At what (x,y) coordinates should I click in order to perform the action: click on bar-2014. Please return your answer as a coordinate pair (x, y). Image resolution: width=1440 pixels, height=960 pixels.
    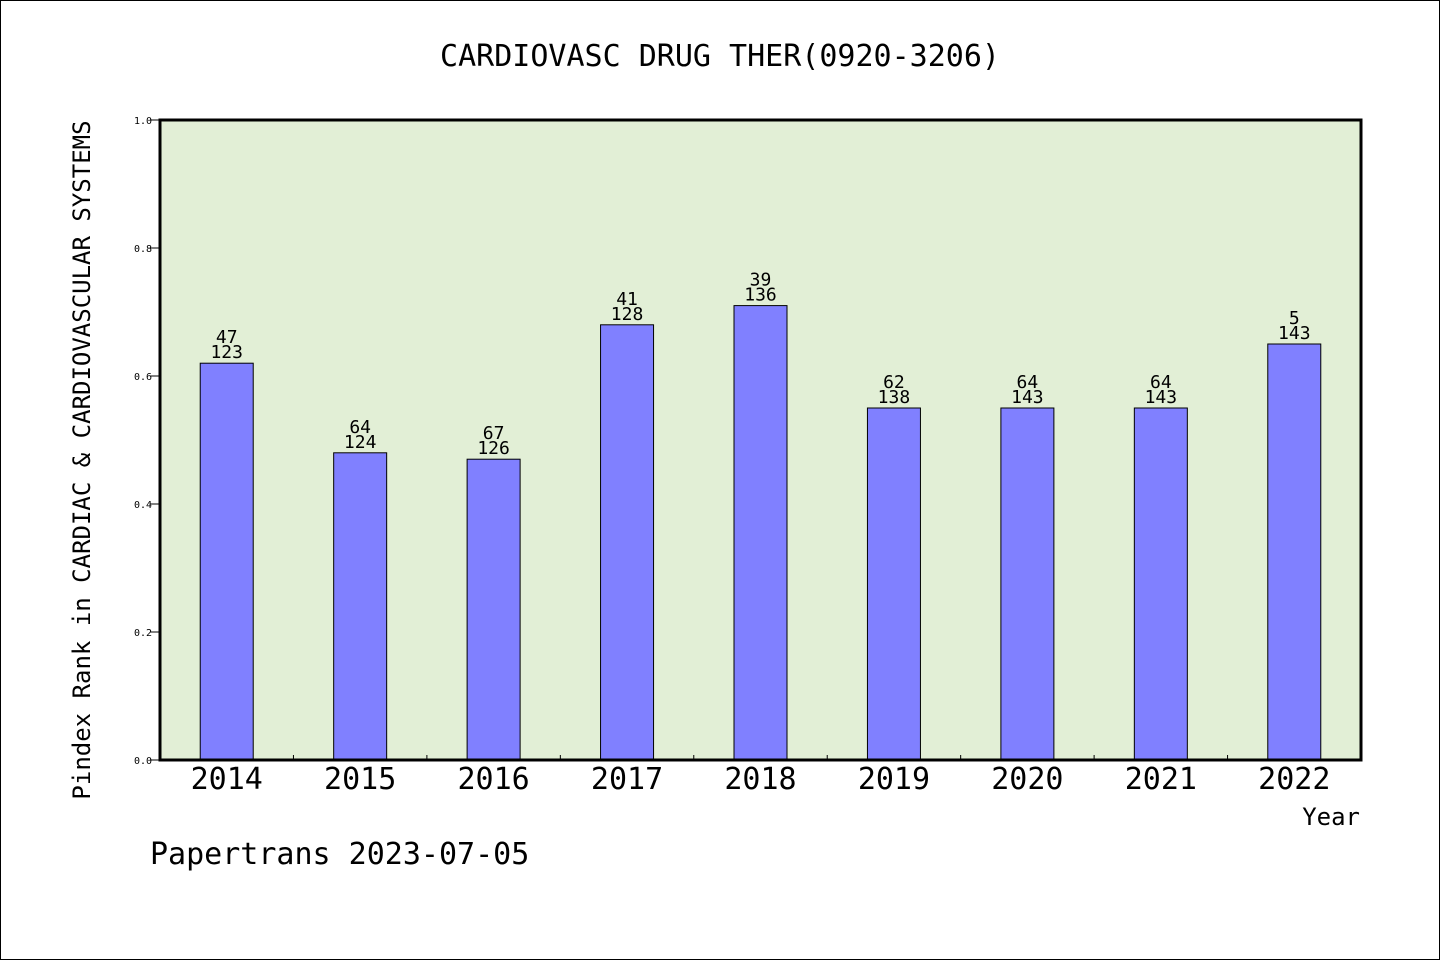
    Looking at the image, I should click on (226, 561).